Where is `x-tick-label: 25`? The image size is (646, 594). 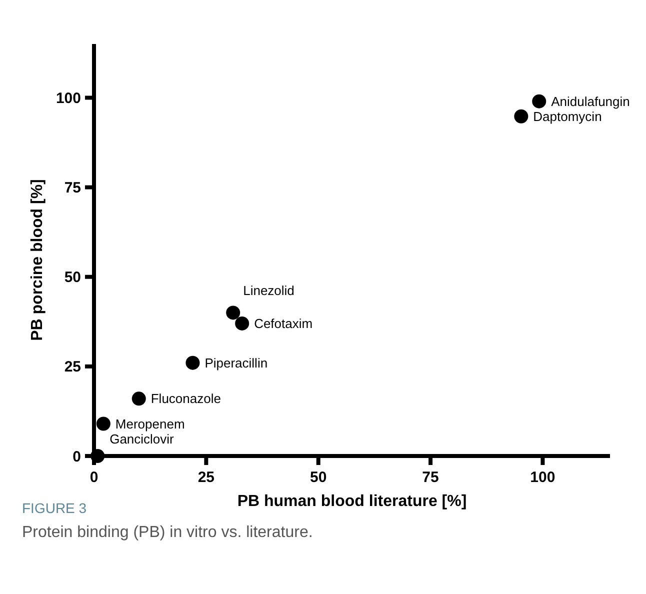
x-tick-label: 25 is located at coordinates (206, 477).